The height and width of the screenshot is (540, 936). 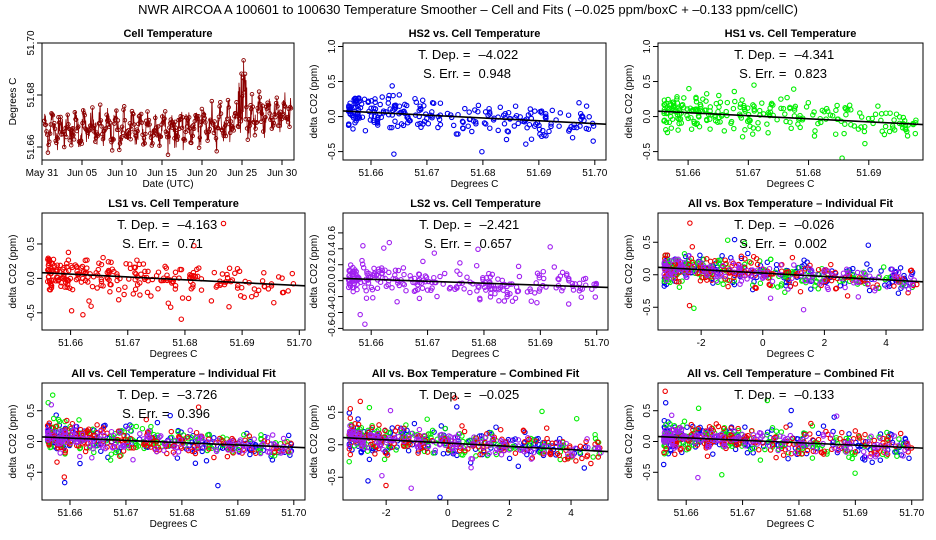 What do you see at coordinates (332, 444) in the screenshot?
I see `y-tick-label: 0.0` at bounding box center [332, 444].